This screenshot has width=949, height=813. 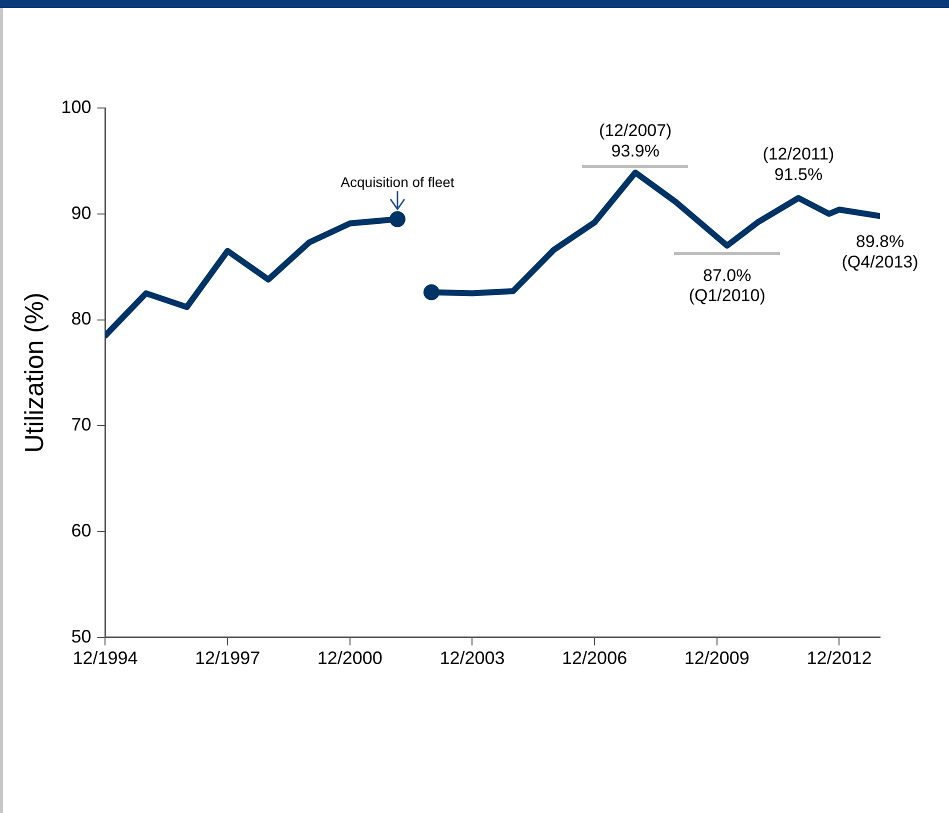 I want to click on annotation: (12/2011) 91.5%, so click(x=798, y=164).